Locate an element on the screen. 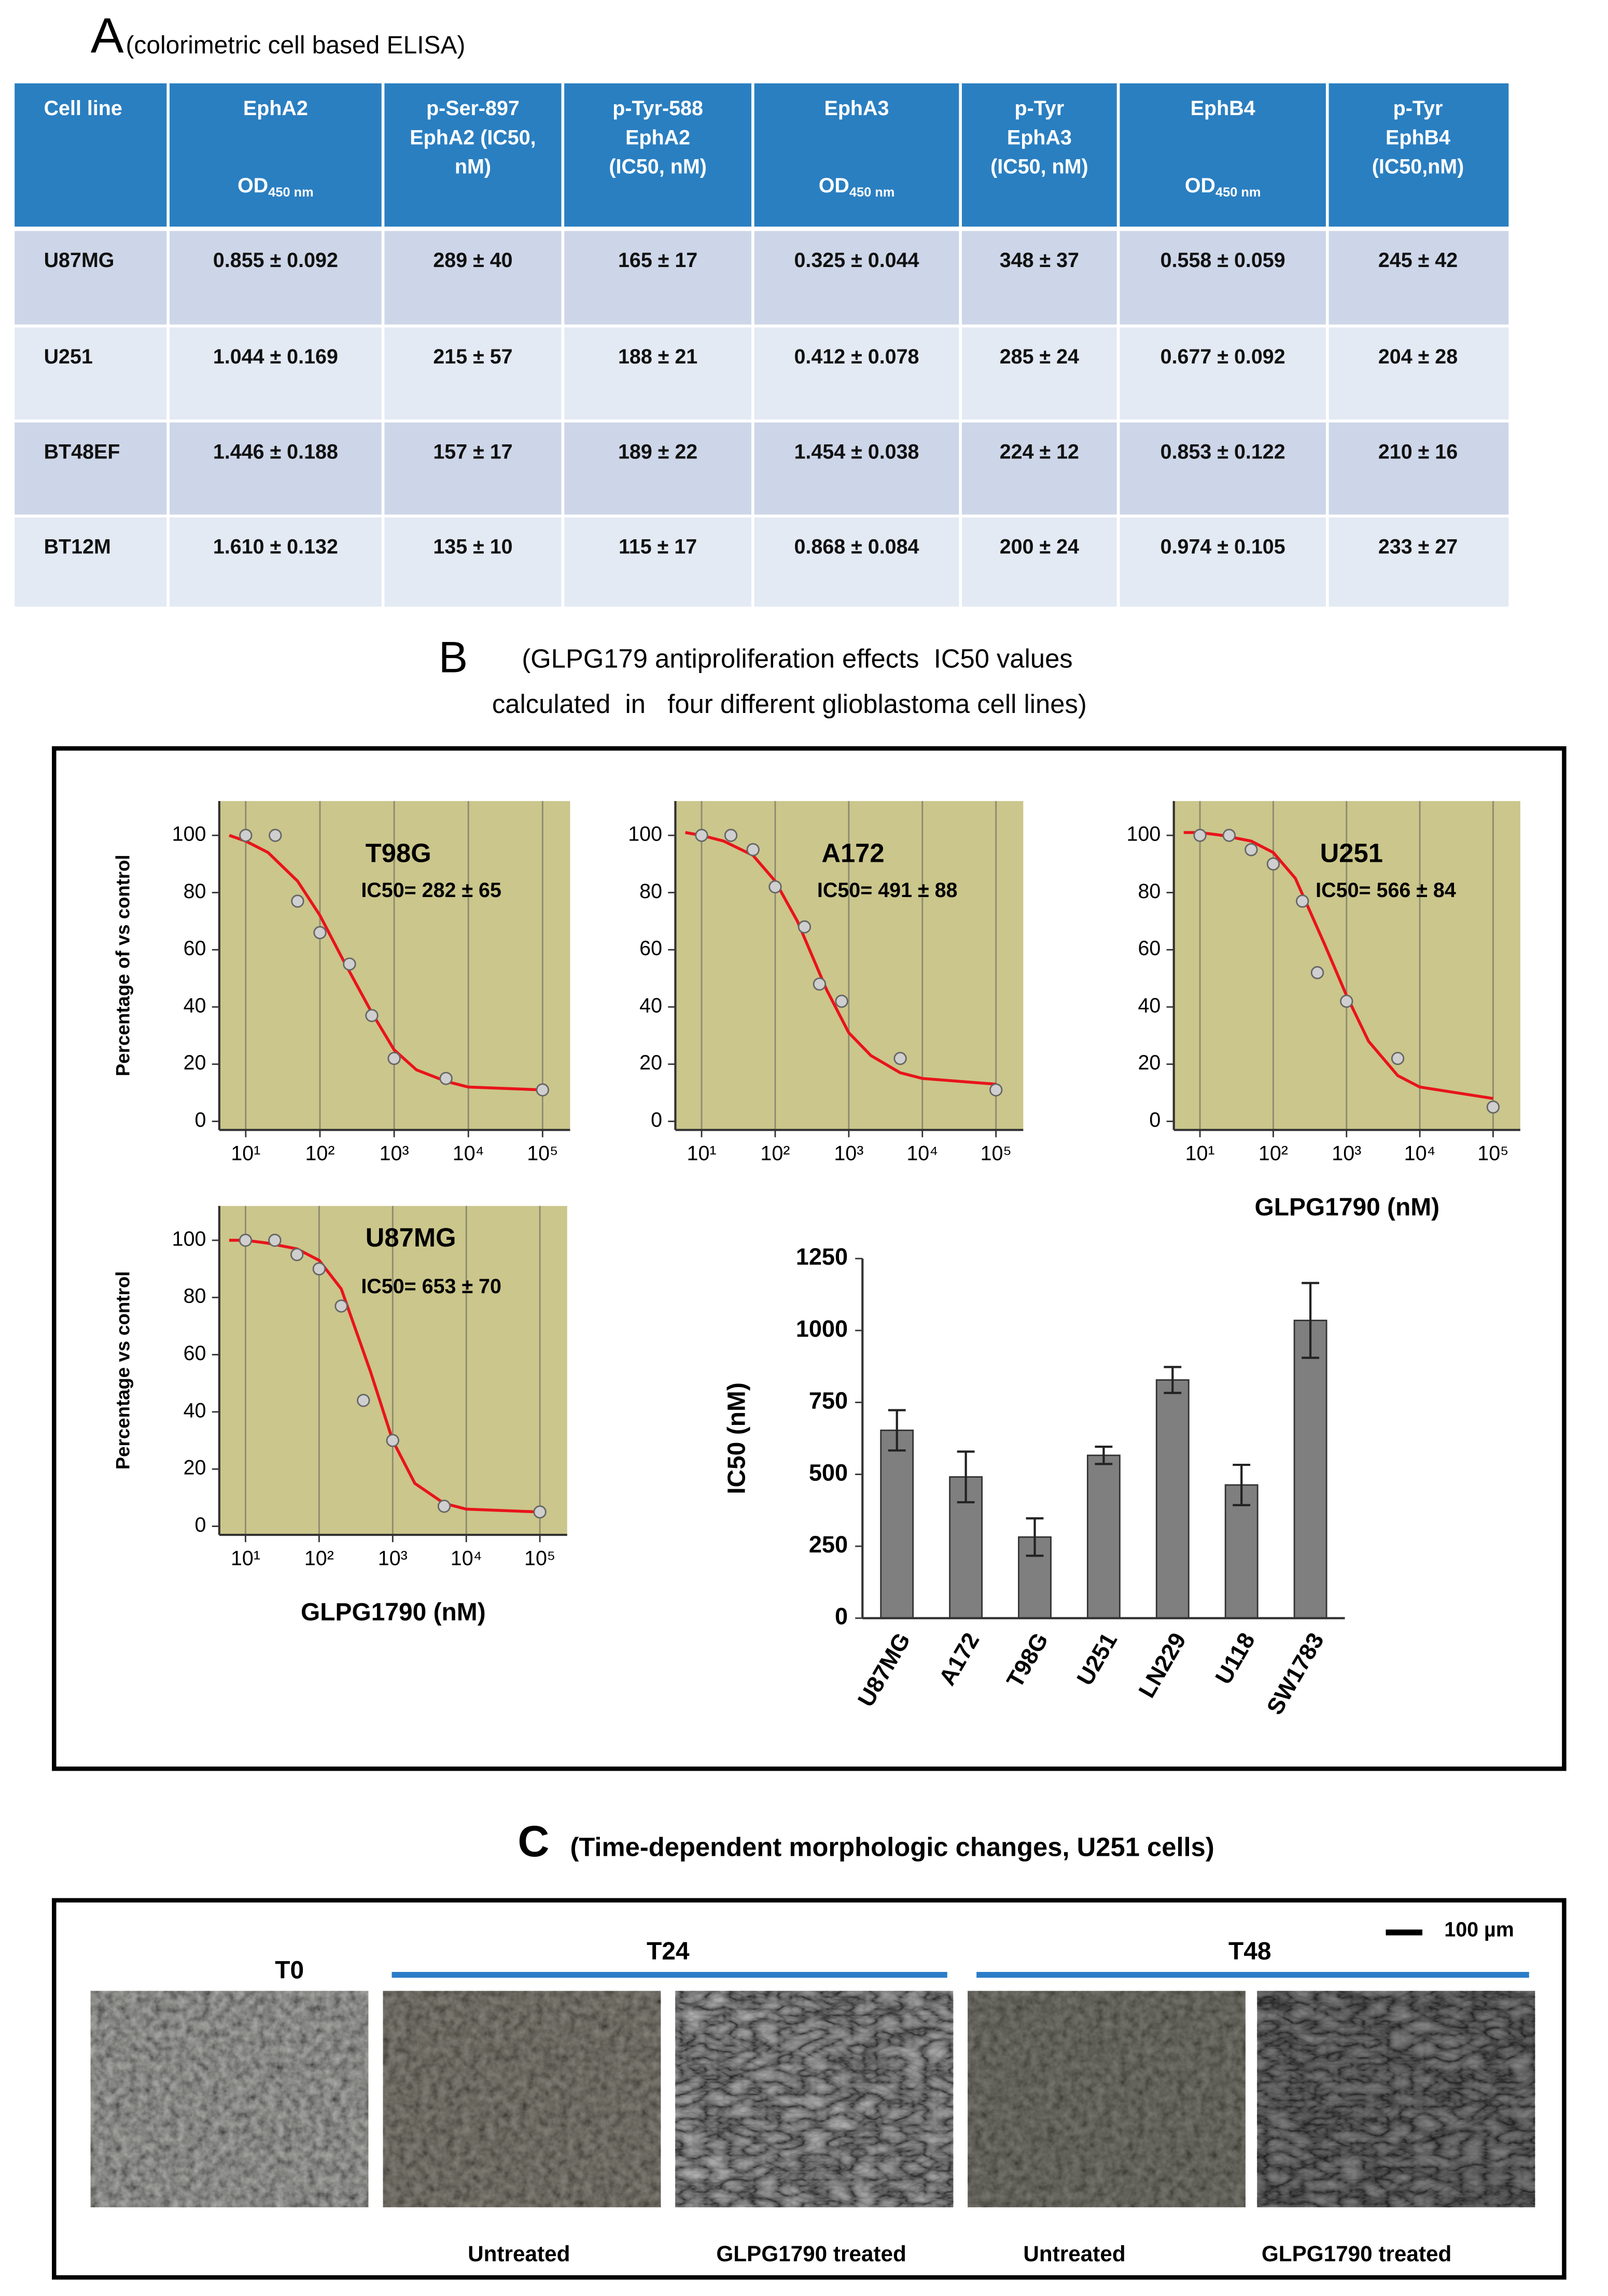 The width and height of the screenshot is (1608, 2296). header-text: EphB4 is located at coordinates (1418, 137).